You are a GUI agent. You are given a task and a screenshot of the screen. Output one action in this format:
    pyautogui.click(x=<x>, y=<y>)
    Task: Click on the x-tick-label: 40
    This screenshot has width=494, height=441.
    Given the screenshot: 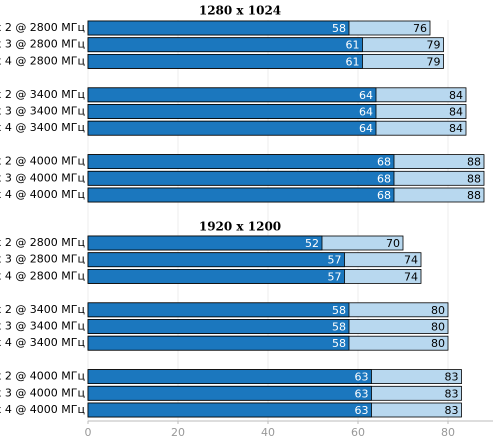 What is the action you would take?
    pyautogui.click(x=268, y=432)
    